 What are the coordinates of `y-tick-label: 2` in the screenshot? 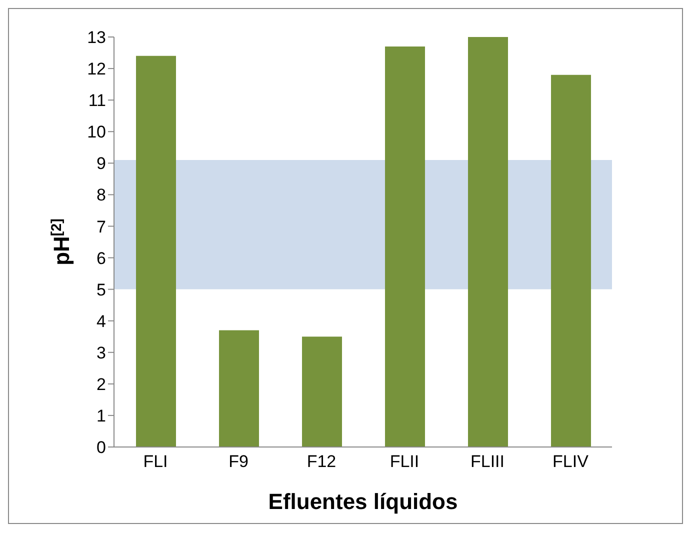 It's located at (101, 384).